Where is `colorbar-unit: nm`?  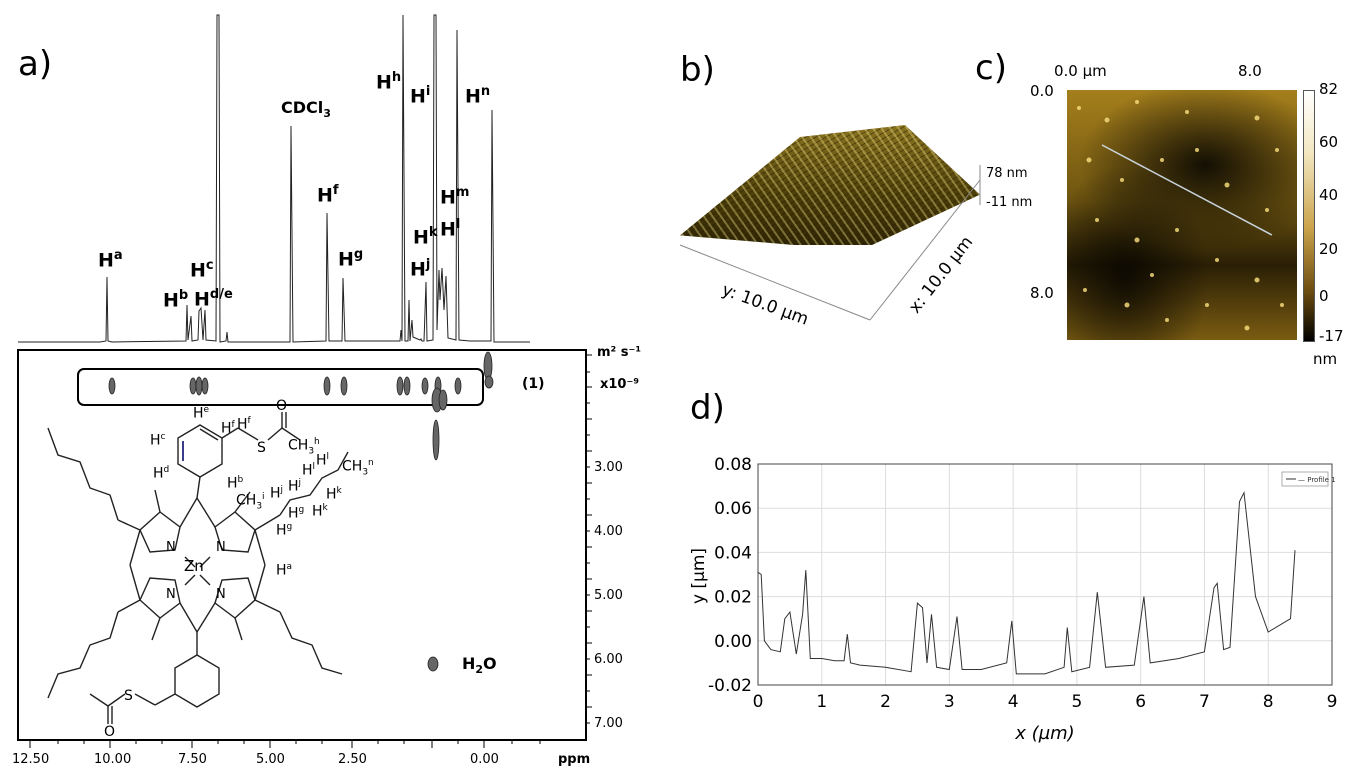 colorbar-unit: nm is located at coordinates (1325, 359).